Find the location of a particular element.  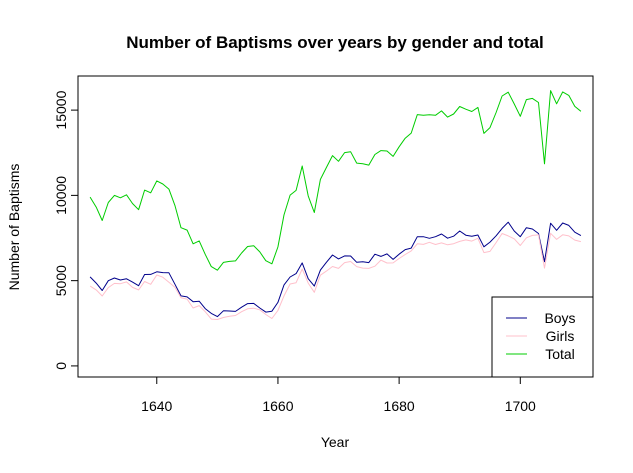

legend: Boys Girls Total is located at coordinates (542, 337).